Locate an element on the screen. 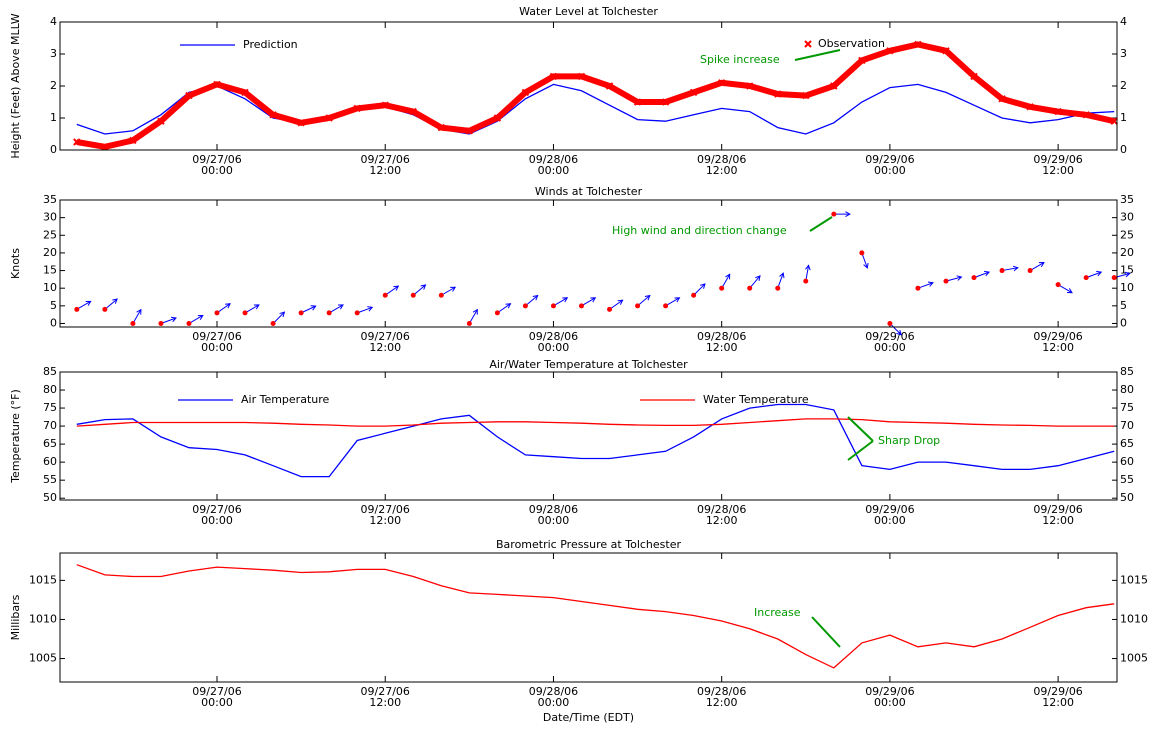 The image size is (1159, 729). legend-label: Observation is located at coordinates (851, 43).